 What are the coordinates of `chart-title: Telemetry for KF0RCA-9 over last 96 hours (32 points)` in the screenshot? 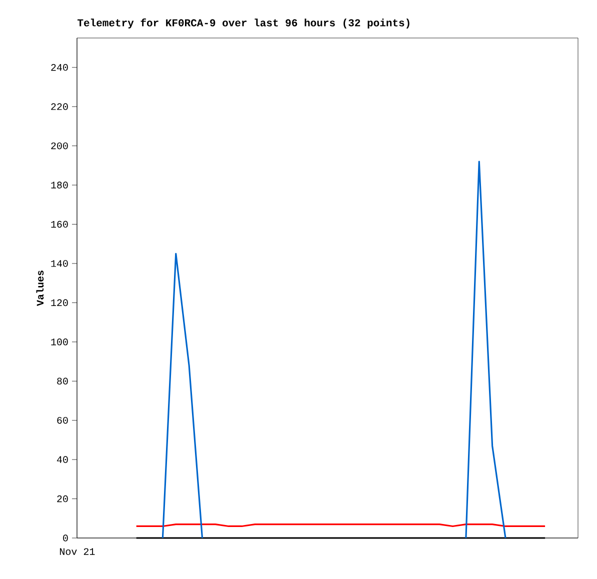 It's located at (244, 23).